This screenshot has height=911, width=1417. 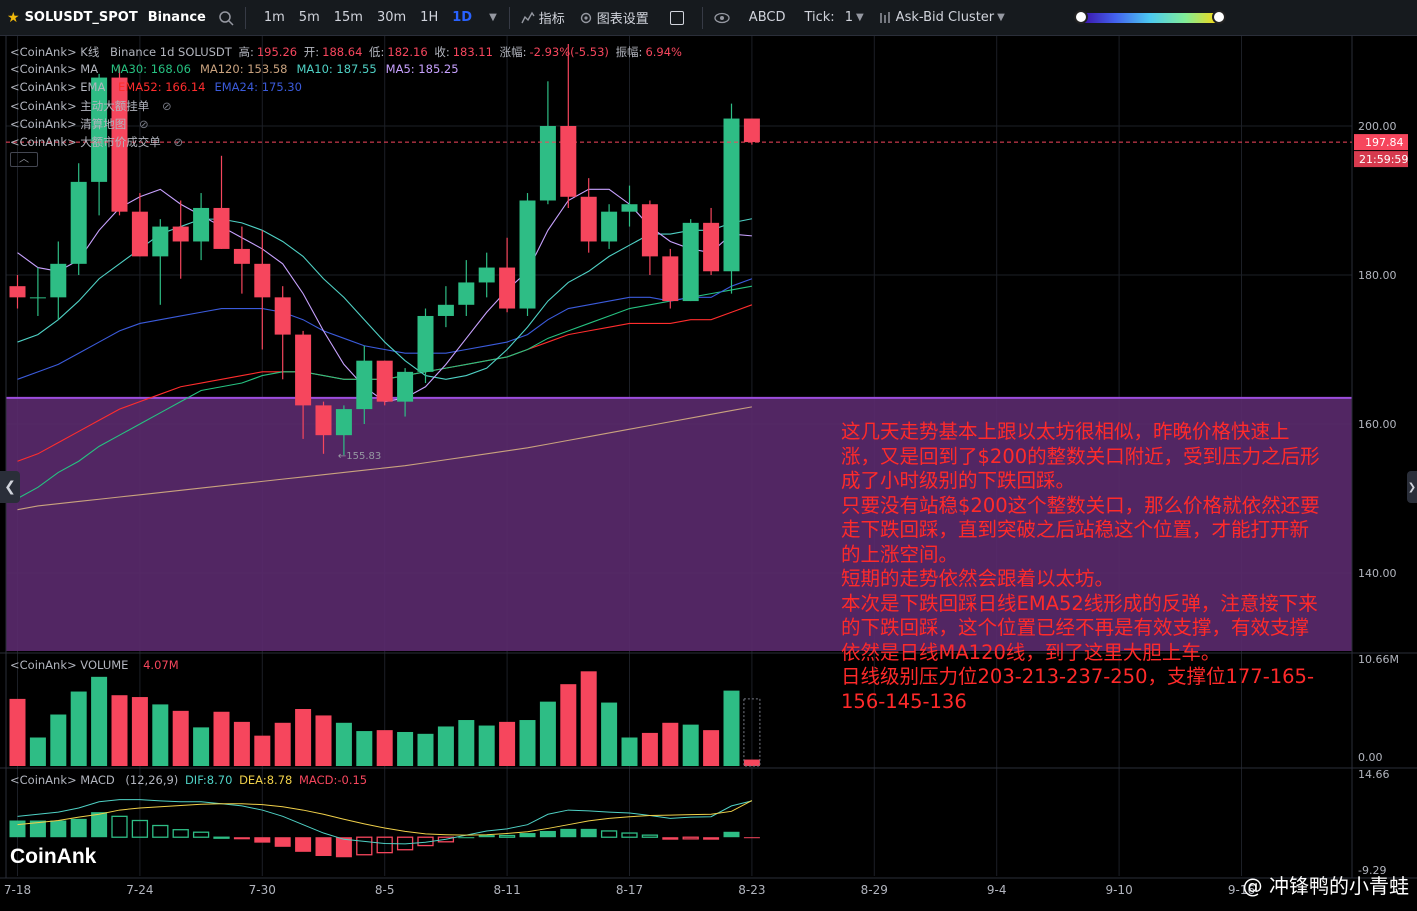 What do you see at coordinates (157, 87) in the screenshot?
I see `ema-legend: <CoinAnk> EMA EMA52: 166.14 EMA24: 175.30` at bounding box center [157, 87].